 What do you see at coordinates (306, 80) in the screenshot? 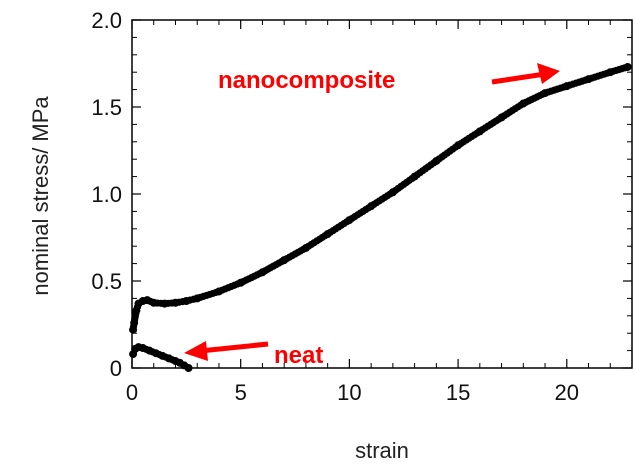
I see `nanocomposite-annotation-label: nanocomposite` at bounding box center [306, 80].